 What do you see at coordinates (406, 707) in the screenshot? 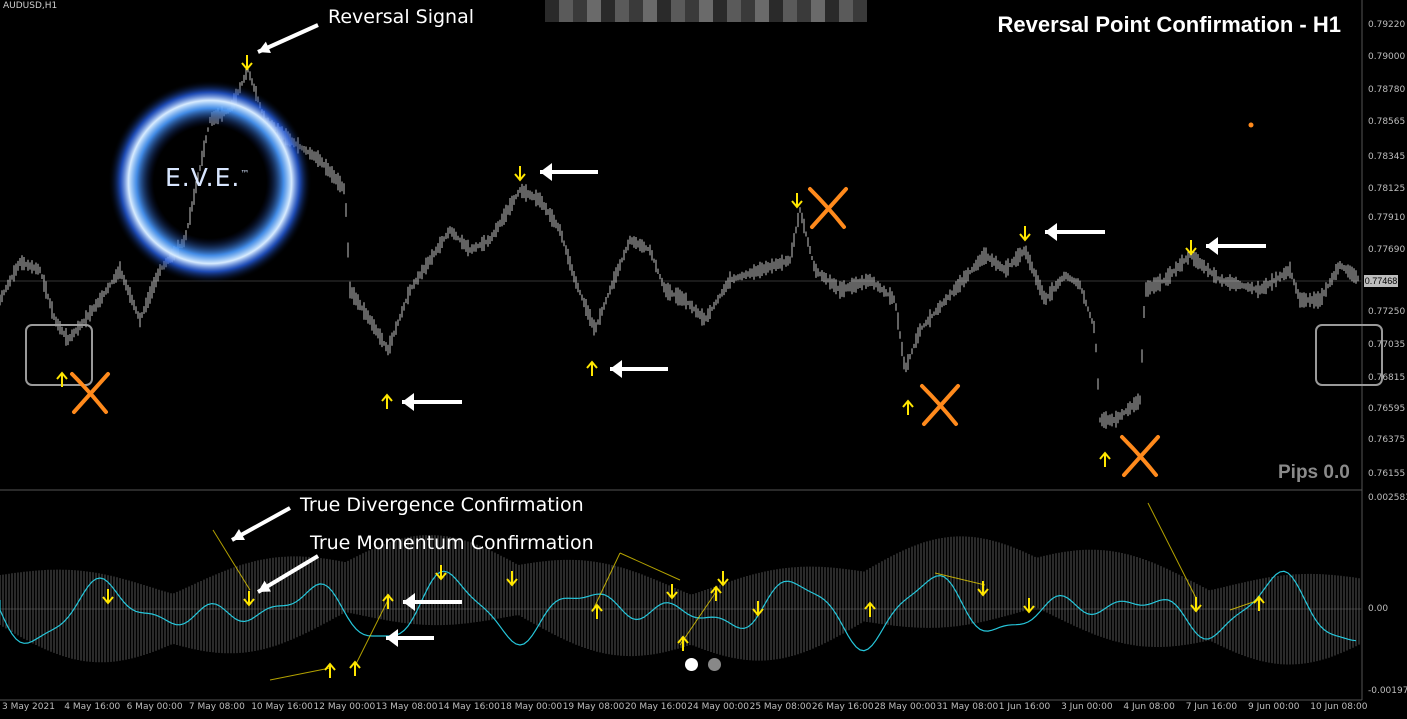
I see `time-tick-label: 13 May 08:00` at bounding box center [406, 707].